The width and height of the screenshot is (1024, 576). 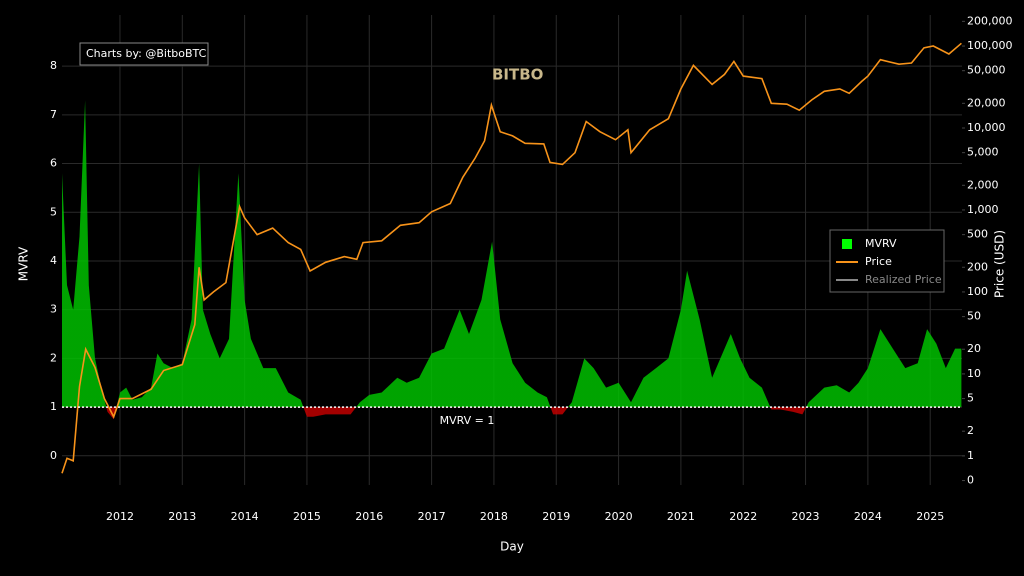 What do you see at coordinates (24, 263) in the screenshot?
I see `y-axis-title: MVRV` at bounding box center [24, 263].